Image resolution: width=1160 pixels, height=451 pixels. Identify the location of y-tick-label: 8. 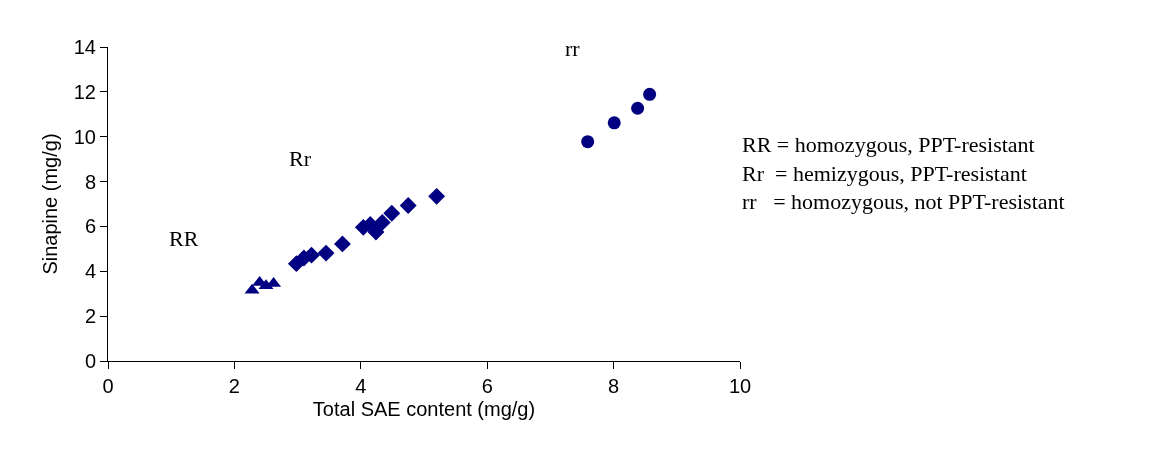
(90, 181).